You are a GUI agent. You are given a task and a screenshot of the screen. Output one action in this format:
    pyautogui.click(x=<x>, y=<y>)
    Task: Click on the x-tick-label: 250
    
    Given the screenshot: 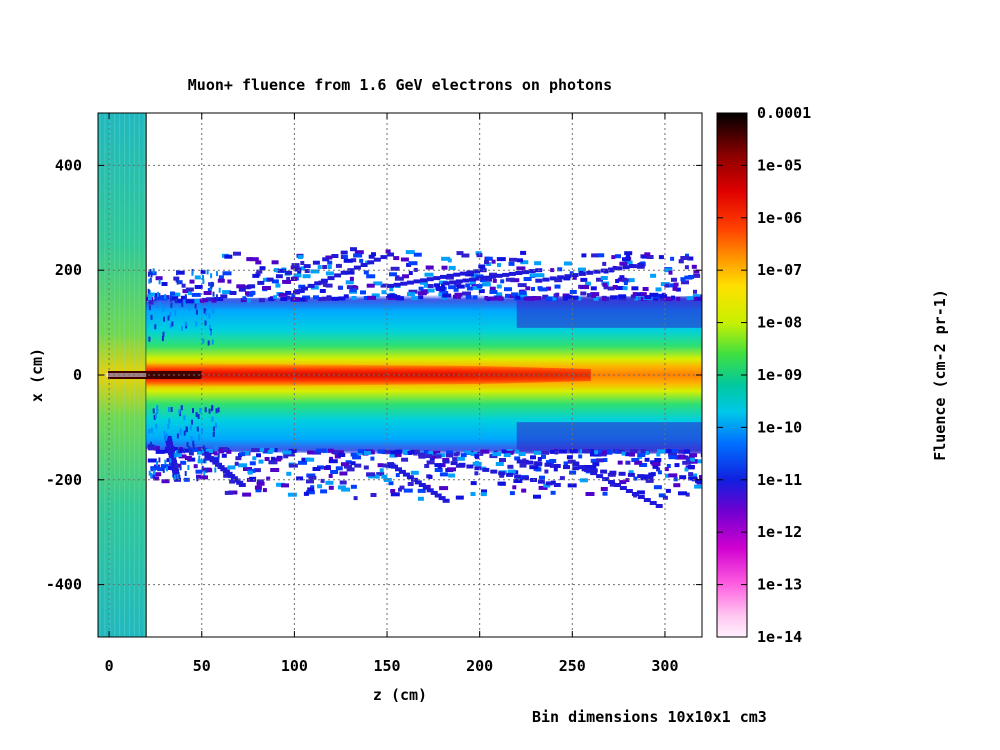 What is the action you would take?
    pyautogui.click(x=572, y=666)
    